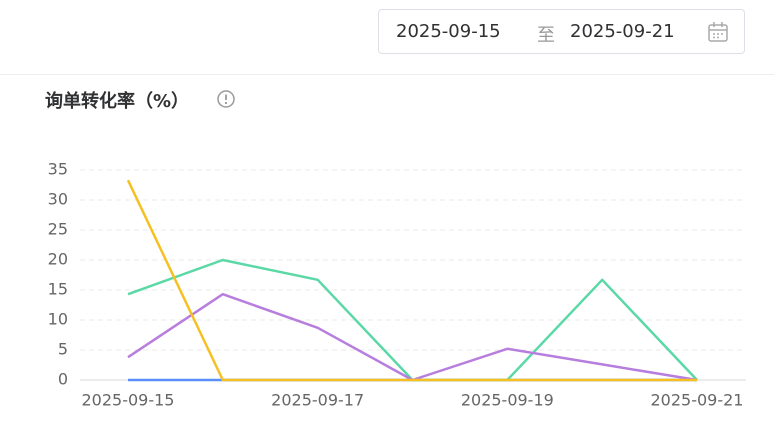  What do you see at coordinates (561, 31) in the screenshot?
I see `date-range-picker: 2025-09-15 至 2025-09-21` at bounding box center [561, 31].